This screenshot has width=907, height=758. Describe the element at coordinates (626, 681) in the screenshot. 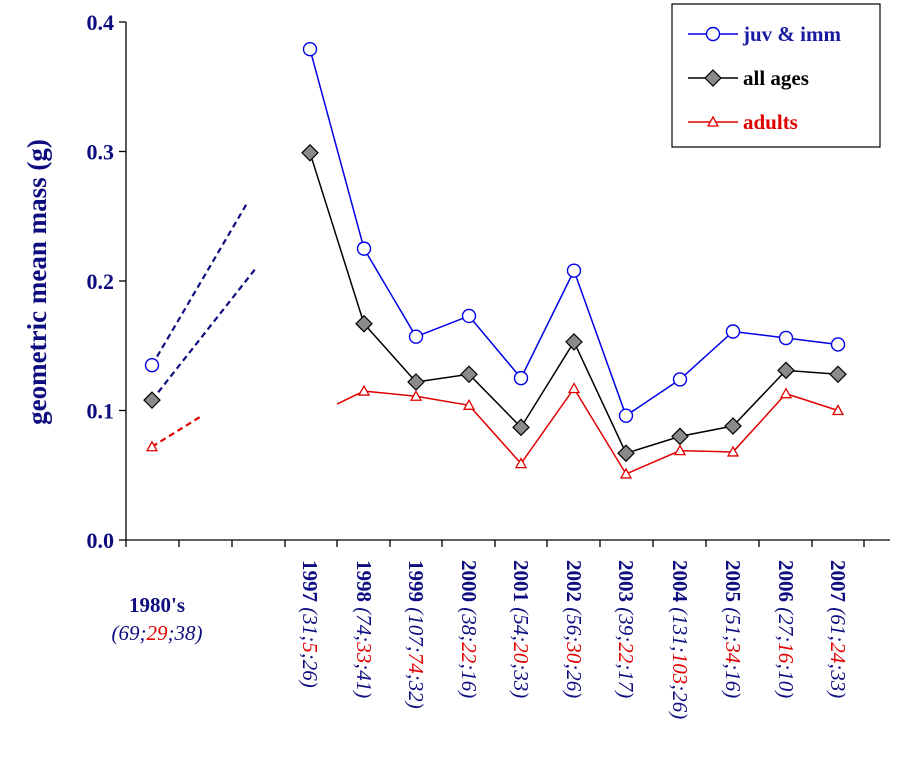

I see `sample-size-part: 17` at that location.